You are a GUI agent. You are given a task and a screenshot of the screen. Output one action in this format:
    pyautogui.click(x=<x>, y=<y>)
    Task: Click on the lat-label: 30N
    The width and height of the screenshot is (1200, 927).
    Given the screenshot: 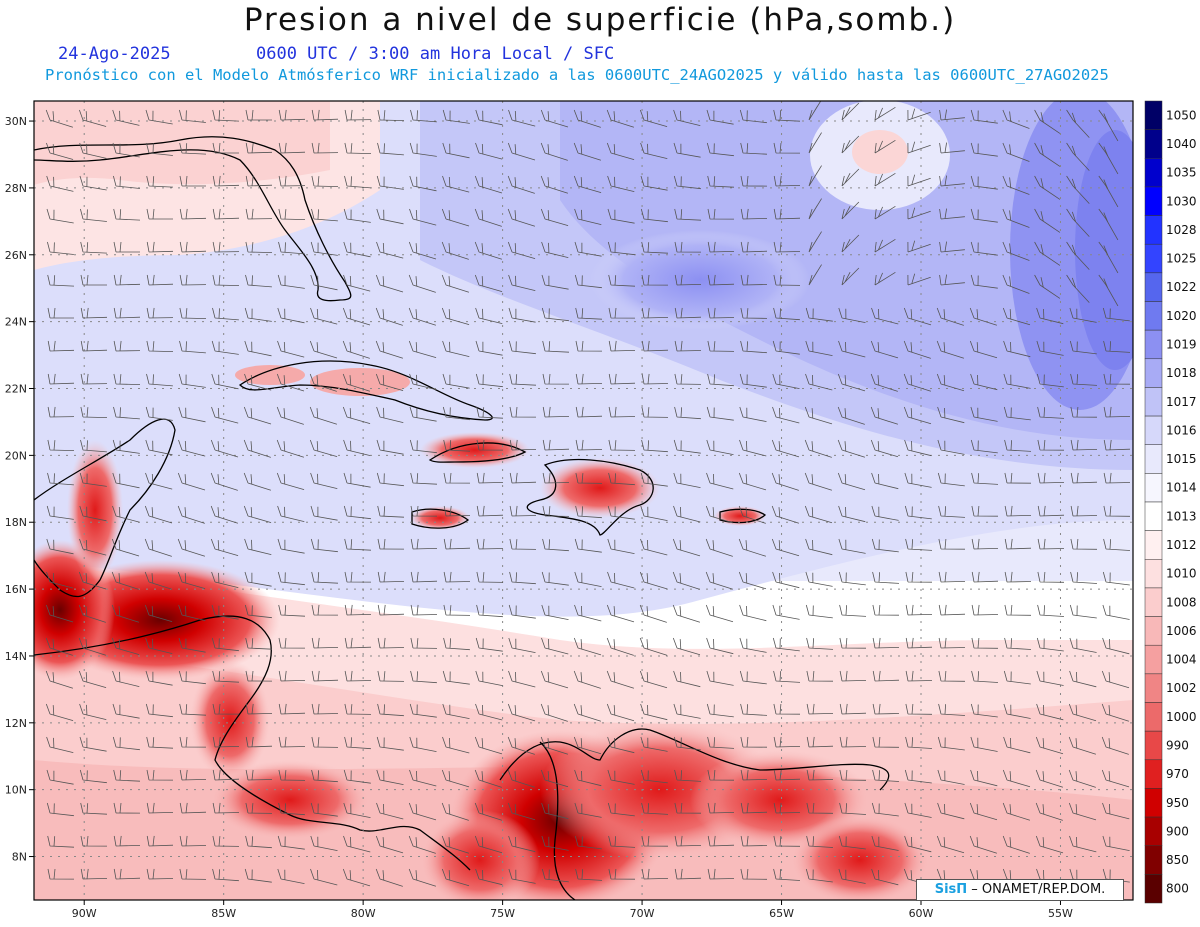 What is the action you would take?
    pyautogui.click(x=16, y=121)
    